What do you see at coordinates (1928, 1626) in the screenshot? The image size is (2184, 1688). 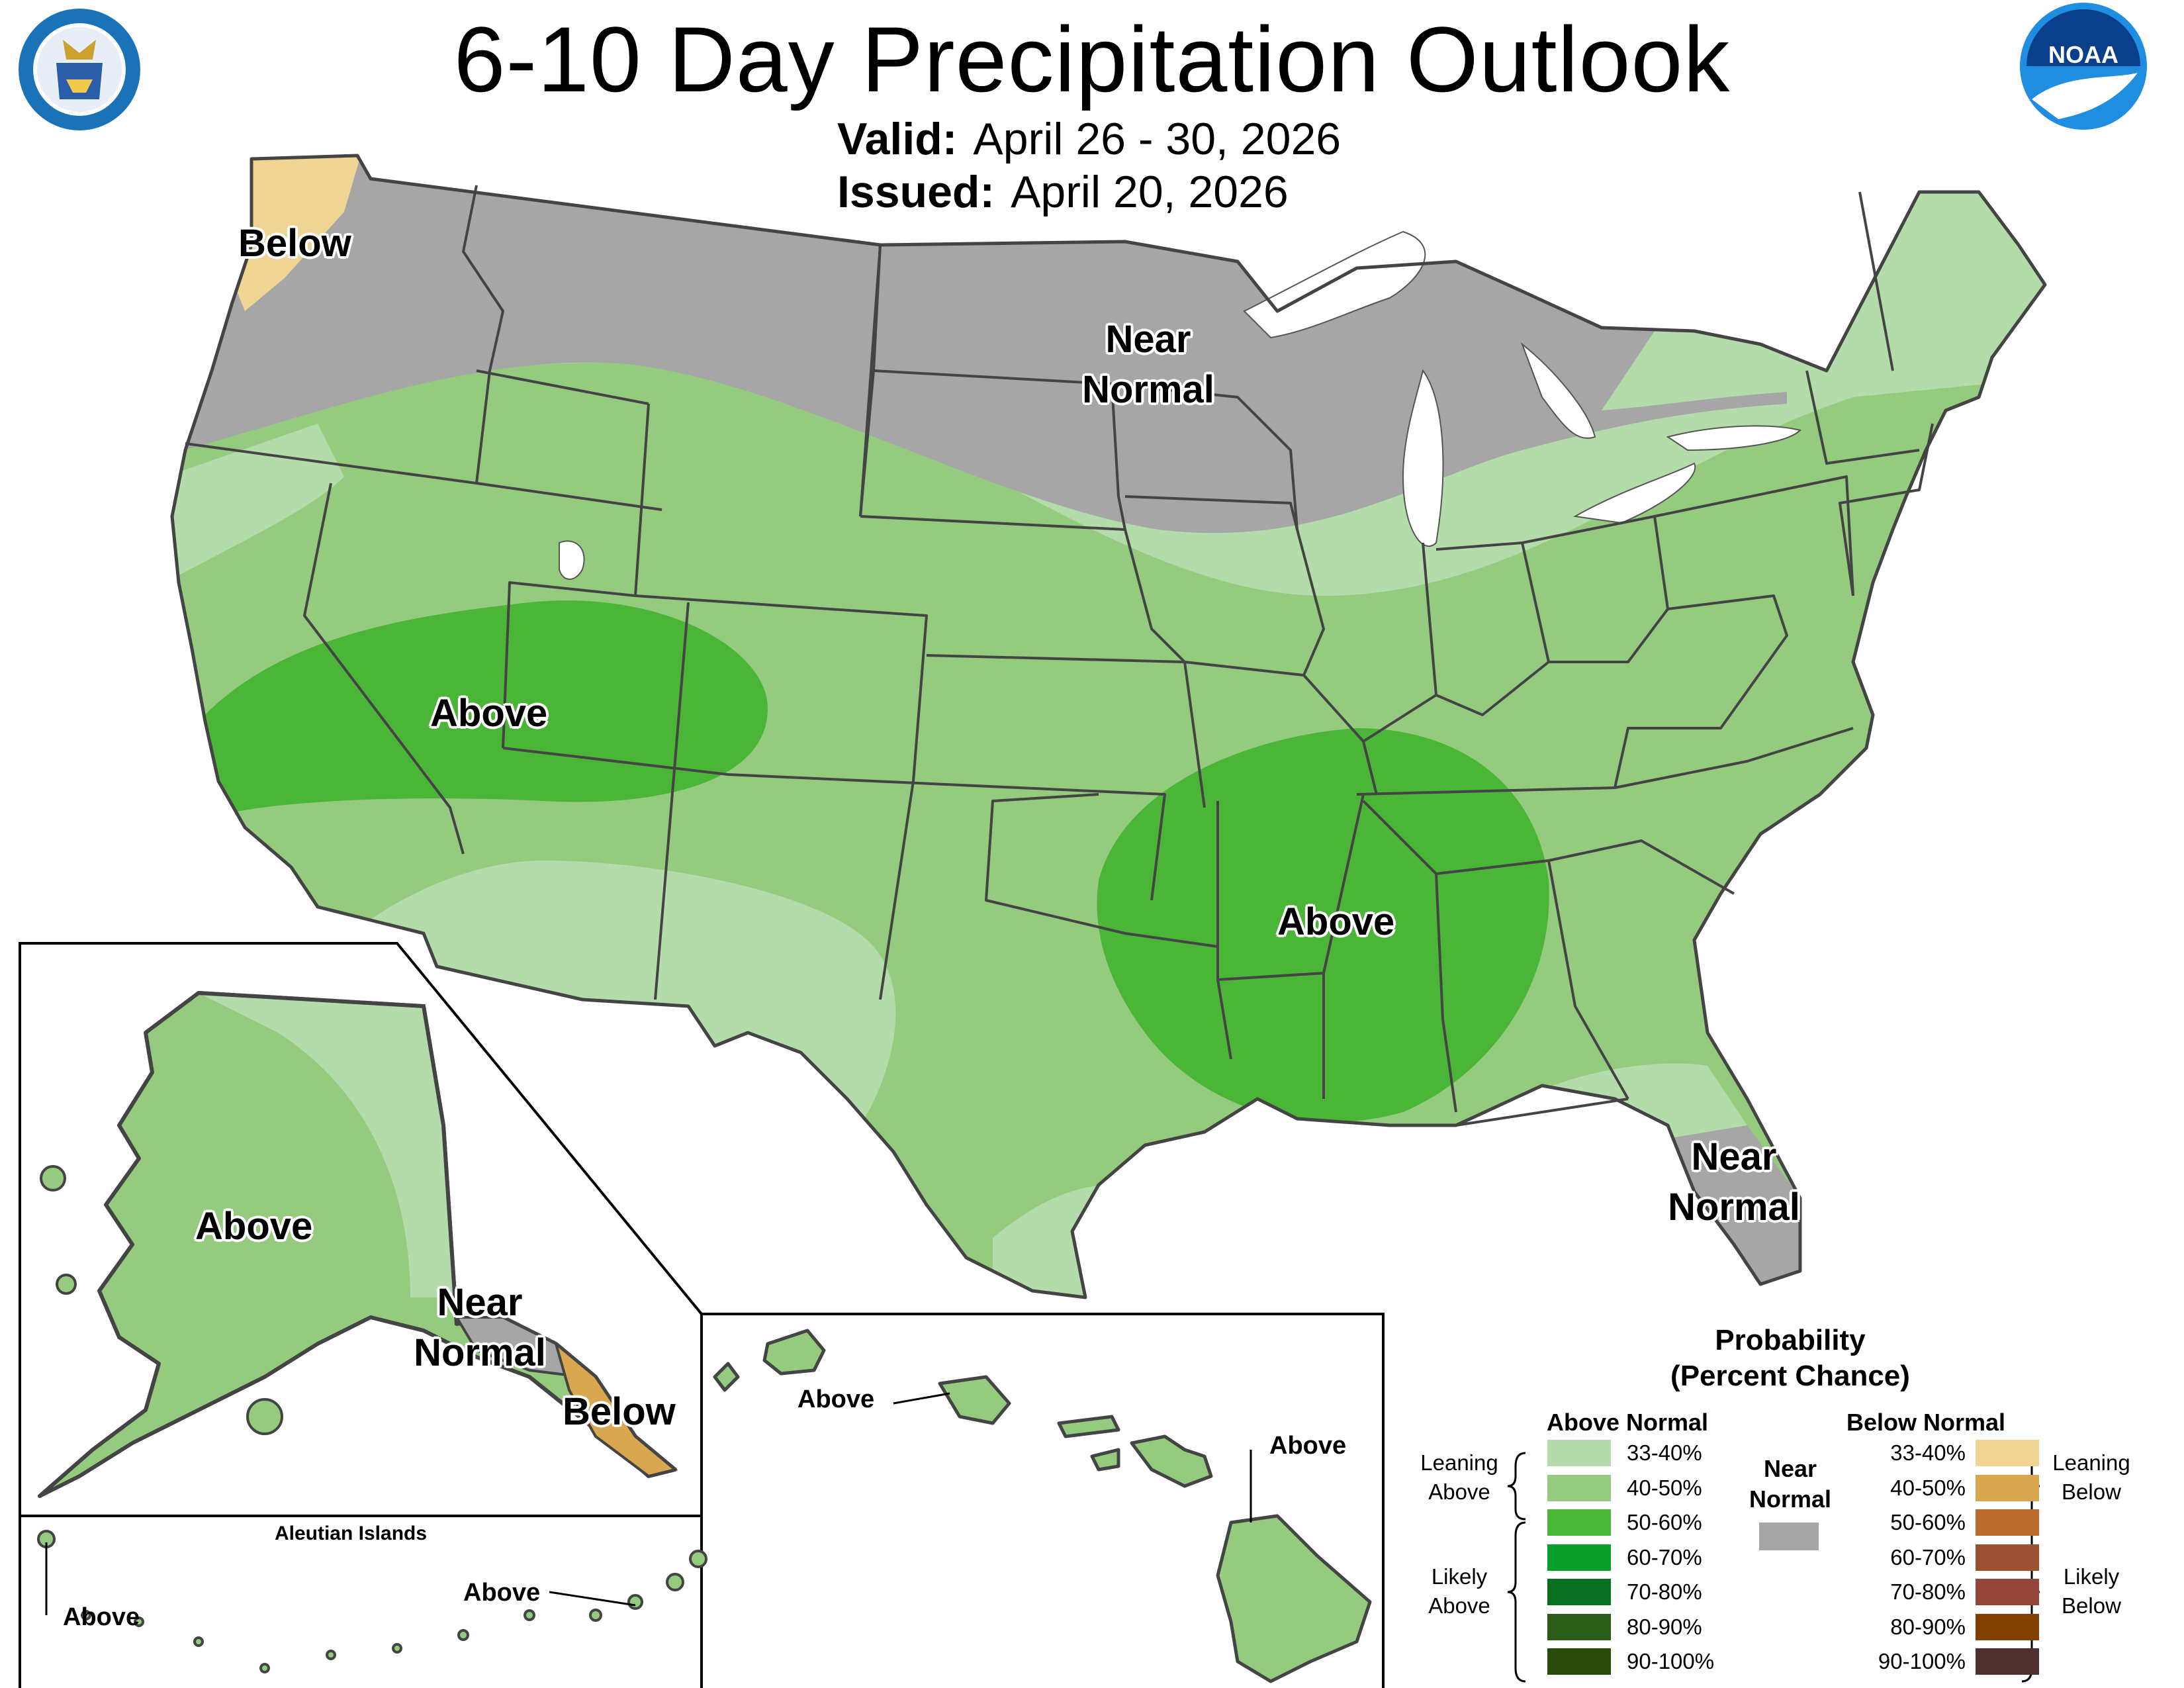 I see `legend-below-range-label-5: 80-90%` at bounding box center [1928, 1626].